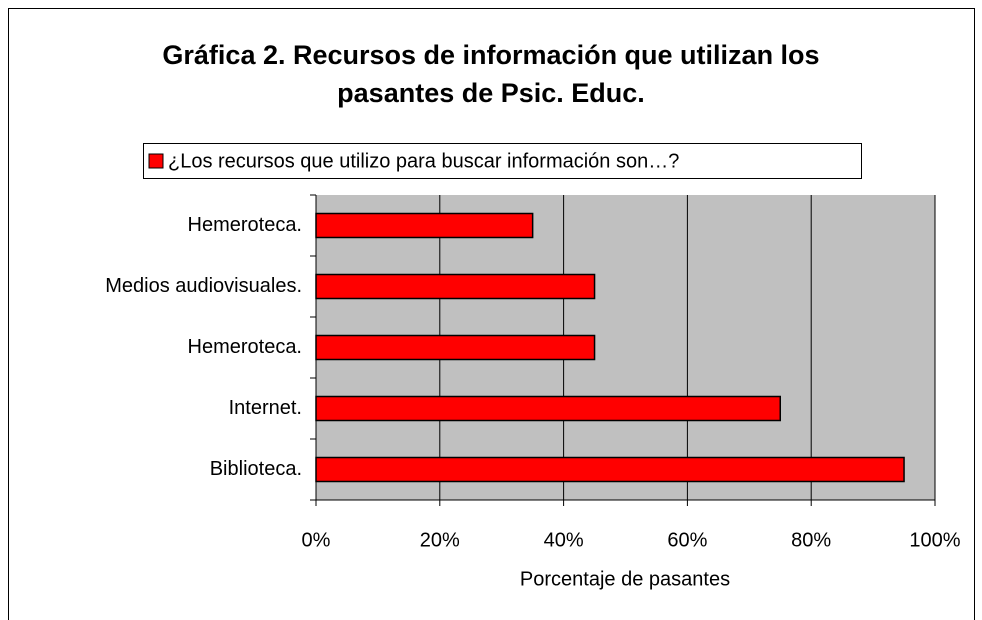 The image size is (982, 620). Describe the element at coordinates (265, 408) in the screenshot. I see `y-tick-label: Internet.` at that location.